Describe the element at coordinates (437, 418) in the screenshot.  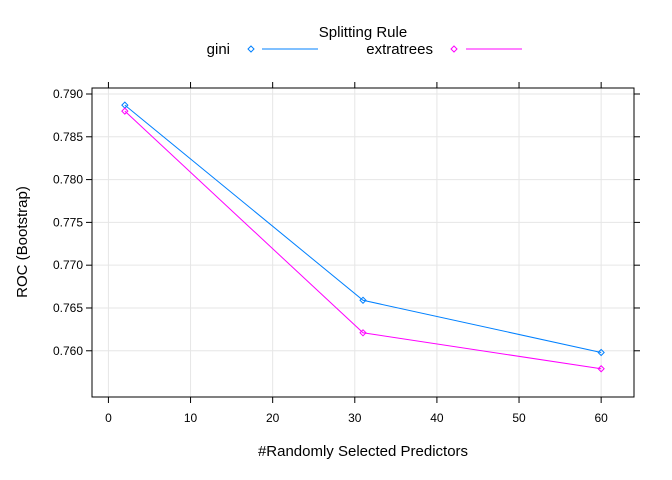
I see `x-tick-label: 40` at that location.